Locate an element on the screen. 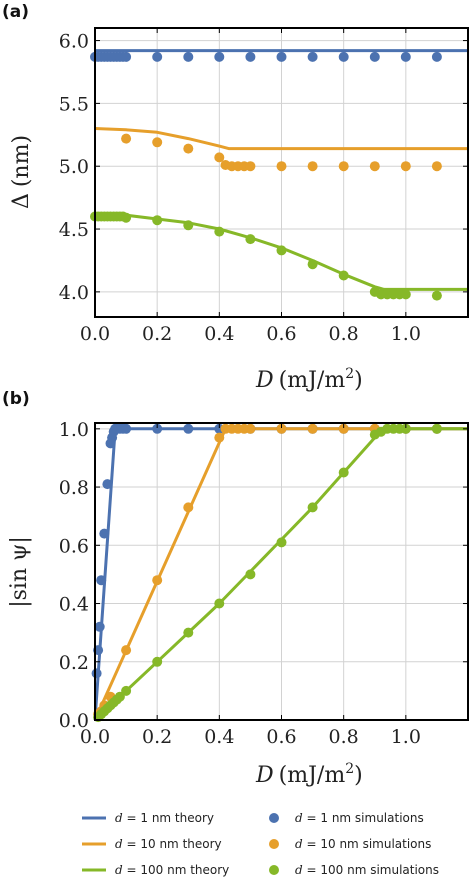  panel-a-ylabel-var: Δ is located at coordinates (21, 201).